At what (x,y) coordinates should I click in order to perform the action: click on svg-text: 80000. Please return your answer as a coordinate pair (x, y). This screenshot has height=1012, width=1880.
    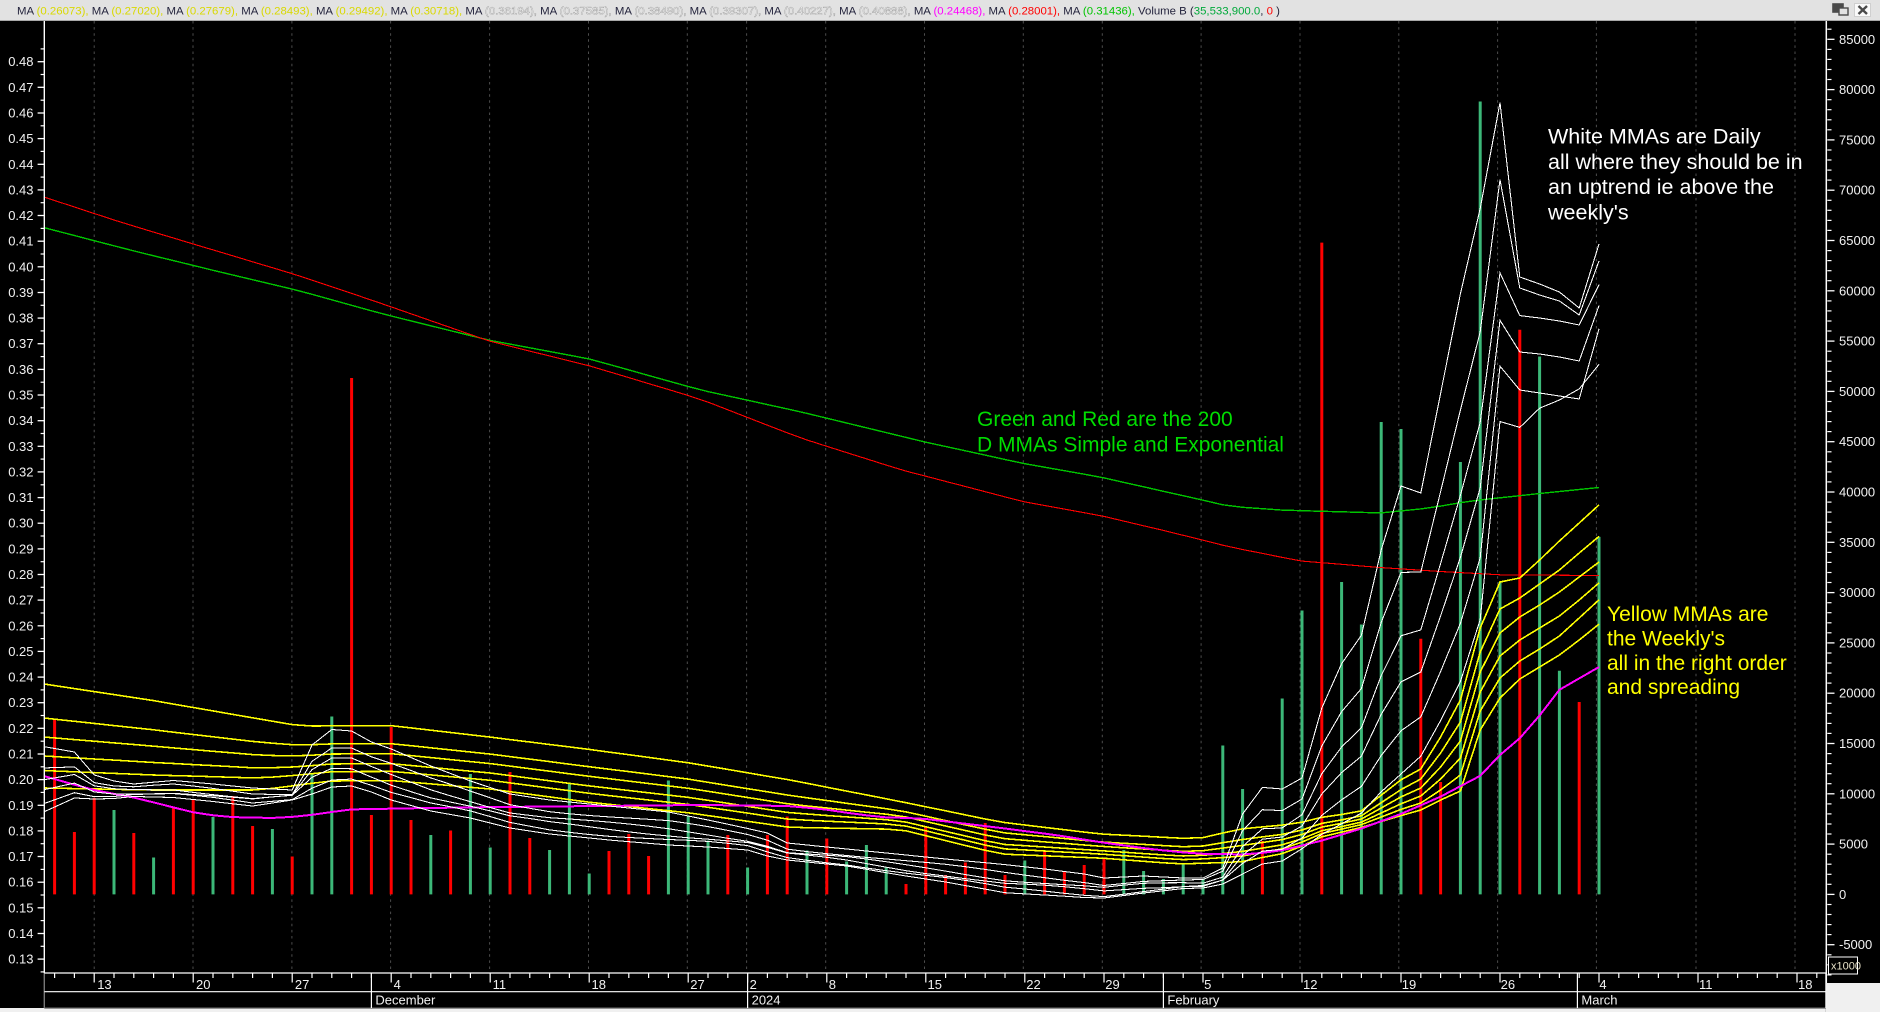
    Looking at the image, I should click on (1857, 89).